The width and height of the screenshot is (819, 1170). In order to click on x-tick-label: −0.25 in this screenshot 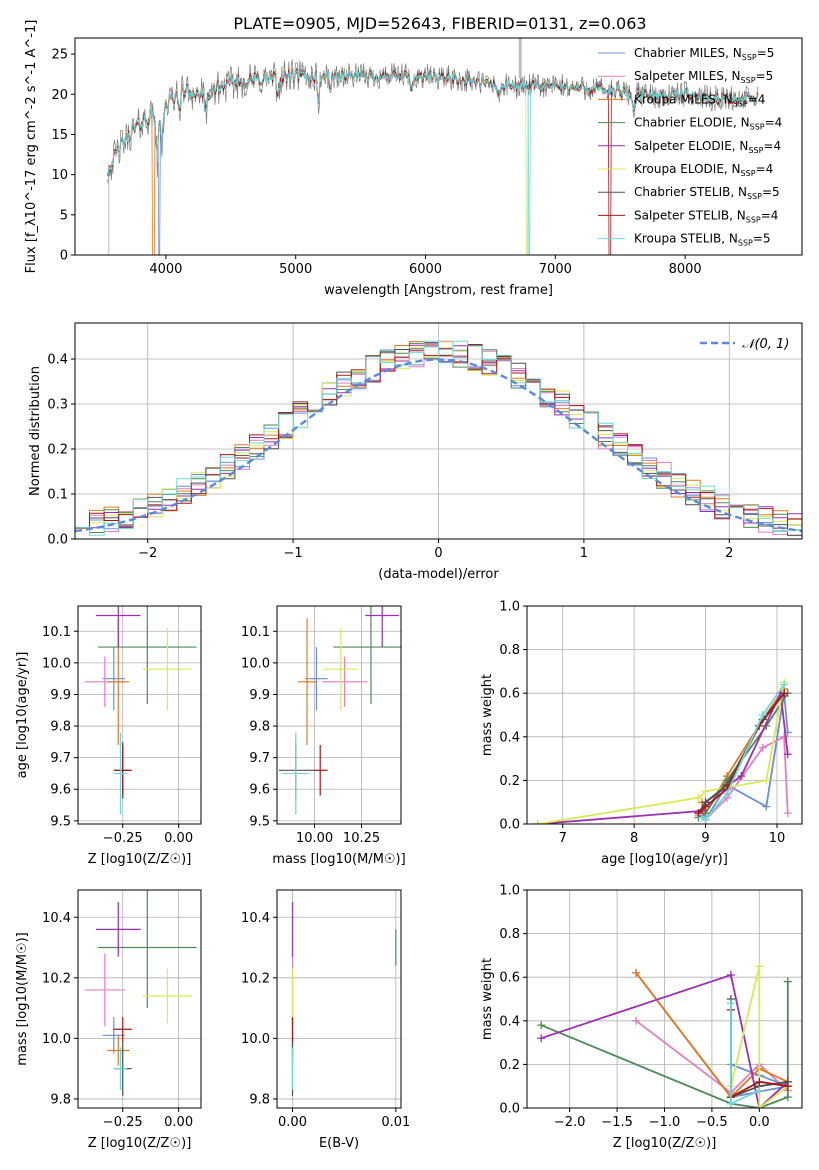, I will do `click(123, 1122)`.